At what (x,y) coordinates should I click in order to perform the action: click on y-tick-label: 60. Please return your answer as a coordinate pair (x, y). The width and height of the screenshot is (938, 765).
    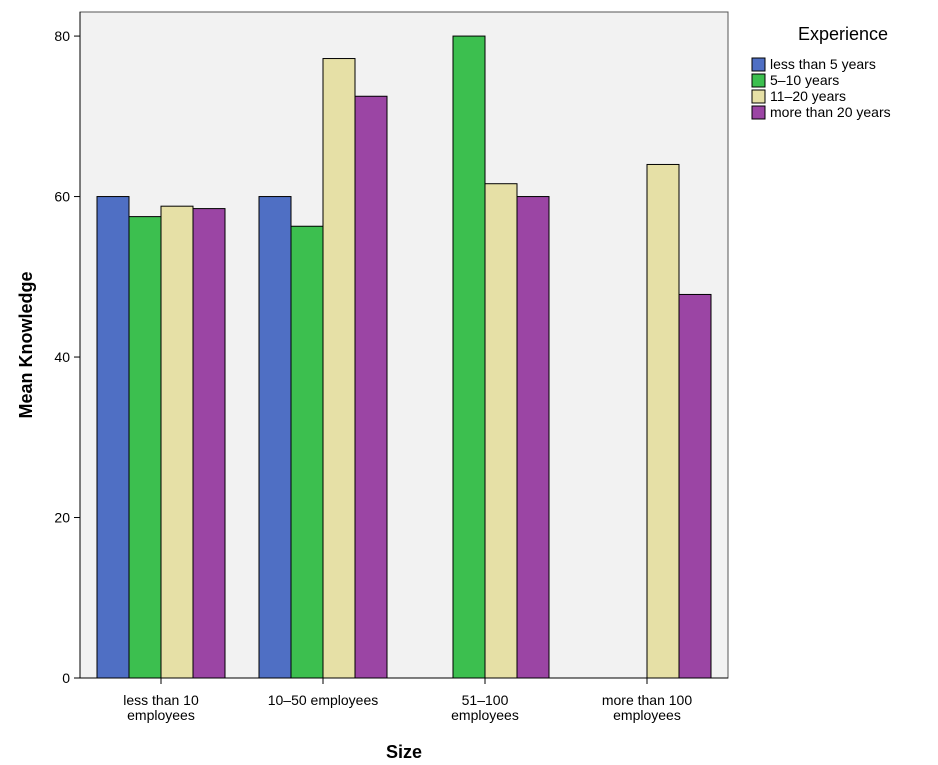
    Looking at the image, I should click on (62, 197).